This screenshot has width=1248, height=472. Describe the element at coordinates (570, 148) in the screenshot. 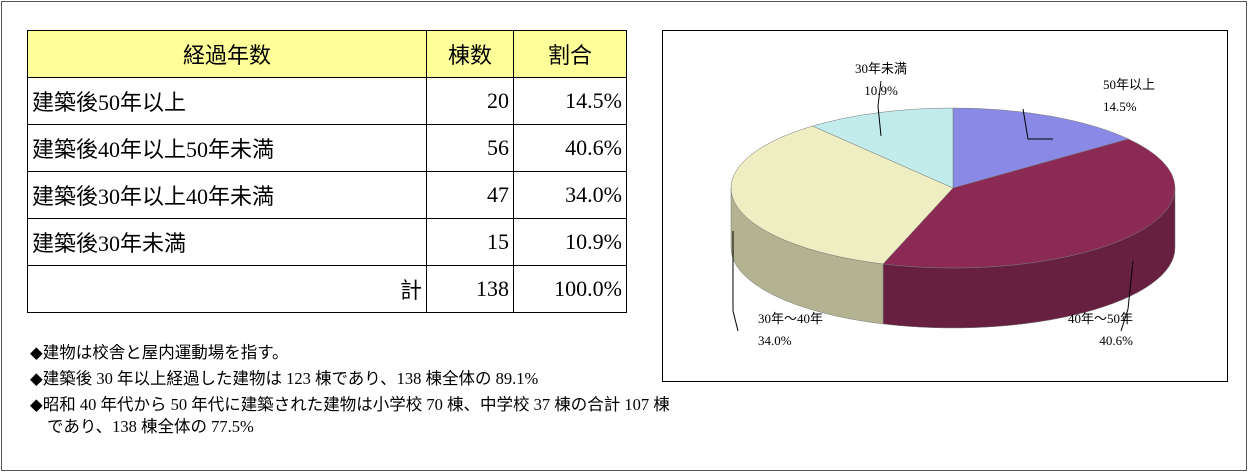

I see `table-cell: 40.6%` at that location.